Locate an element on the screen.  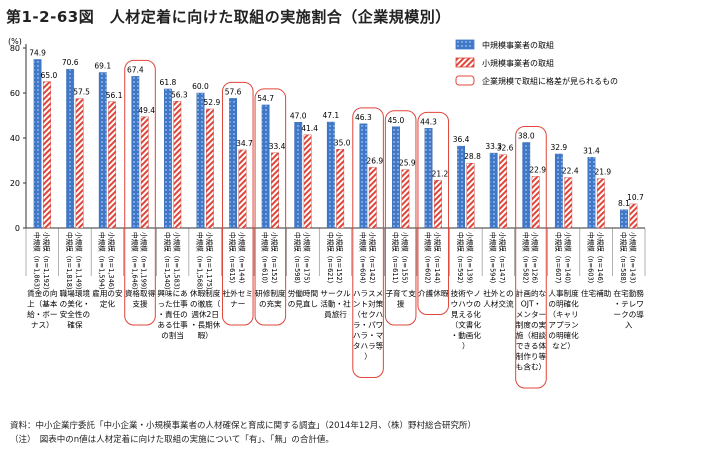
data-label-mid: 54.7 is located at coordinates (265, 98).